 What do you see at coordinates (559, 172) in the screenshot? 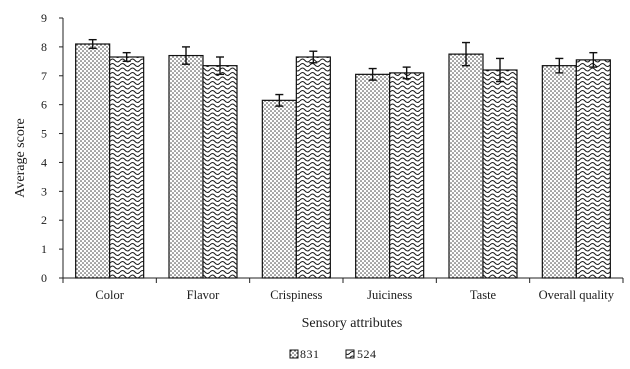
I see `bar-831-overall-quality` at bounding box center [559, 172].